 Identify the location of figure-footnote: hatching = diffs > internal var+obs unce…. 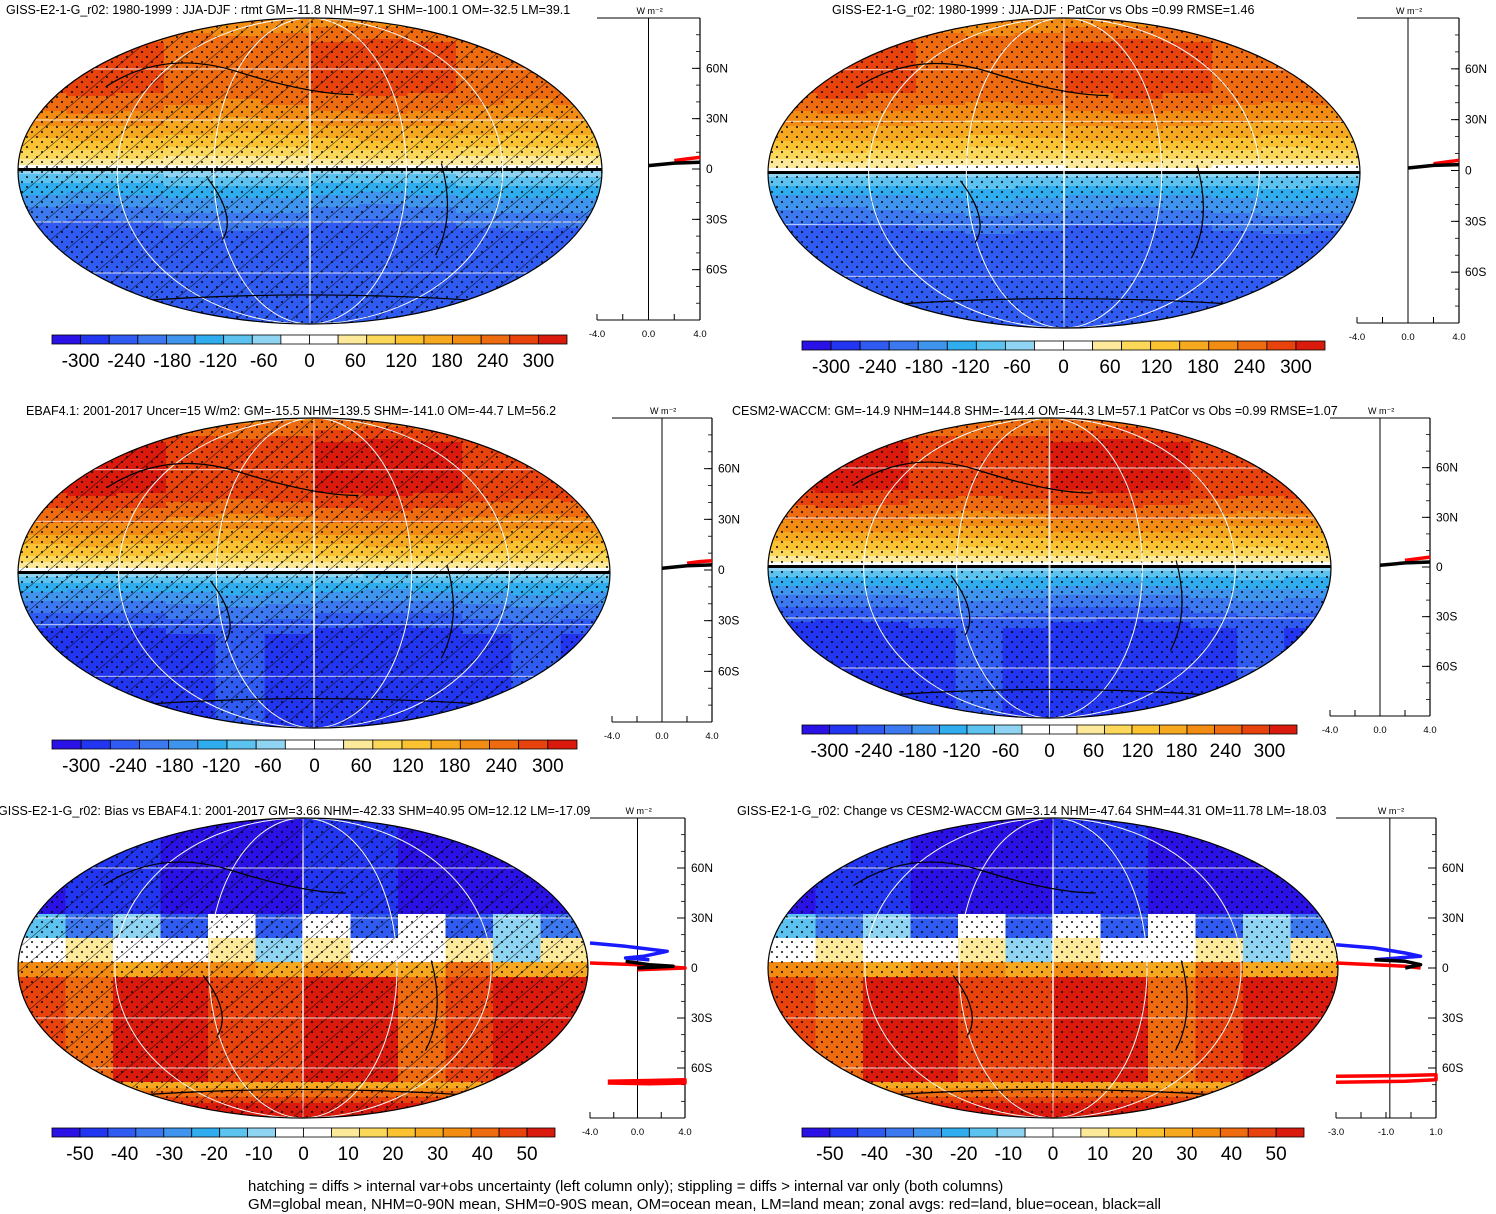
(798, 1196).